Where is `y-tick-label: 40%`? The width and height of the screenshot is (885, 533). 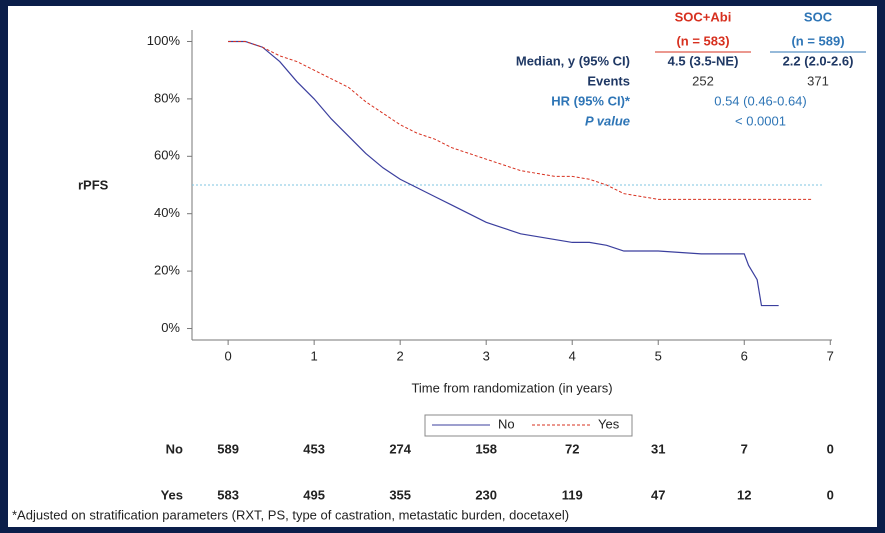
y-tick-label: 40% is located at coordinates (167, 212).